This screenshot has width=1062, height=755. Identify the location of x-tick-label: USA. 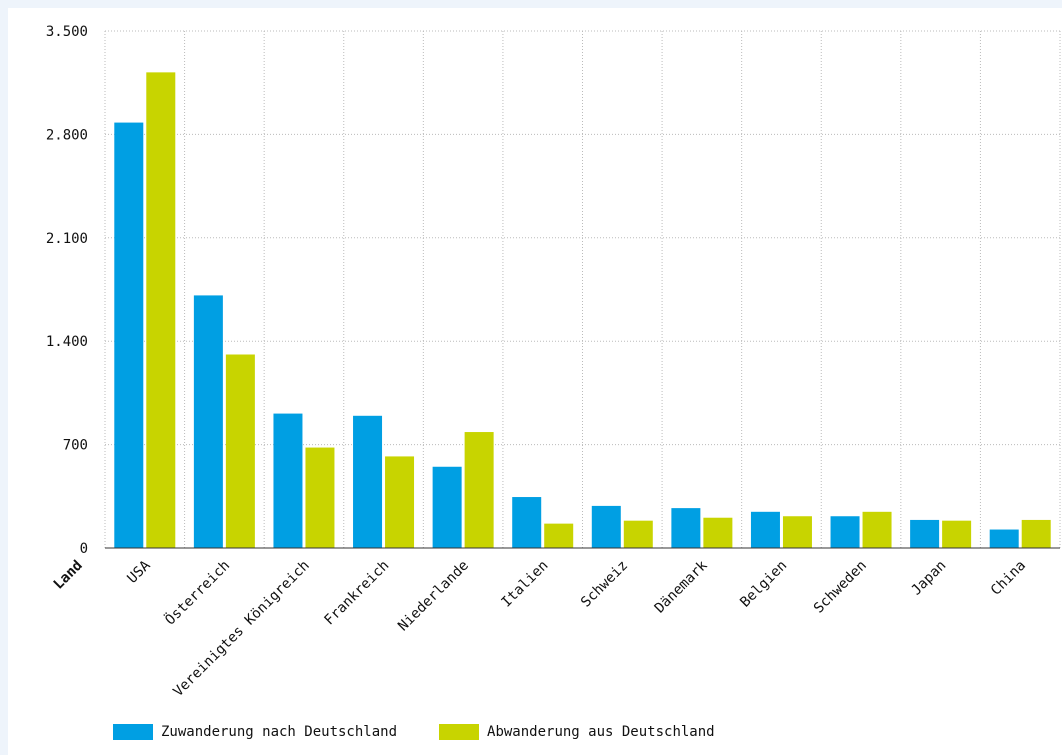
(139, 572).